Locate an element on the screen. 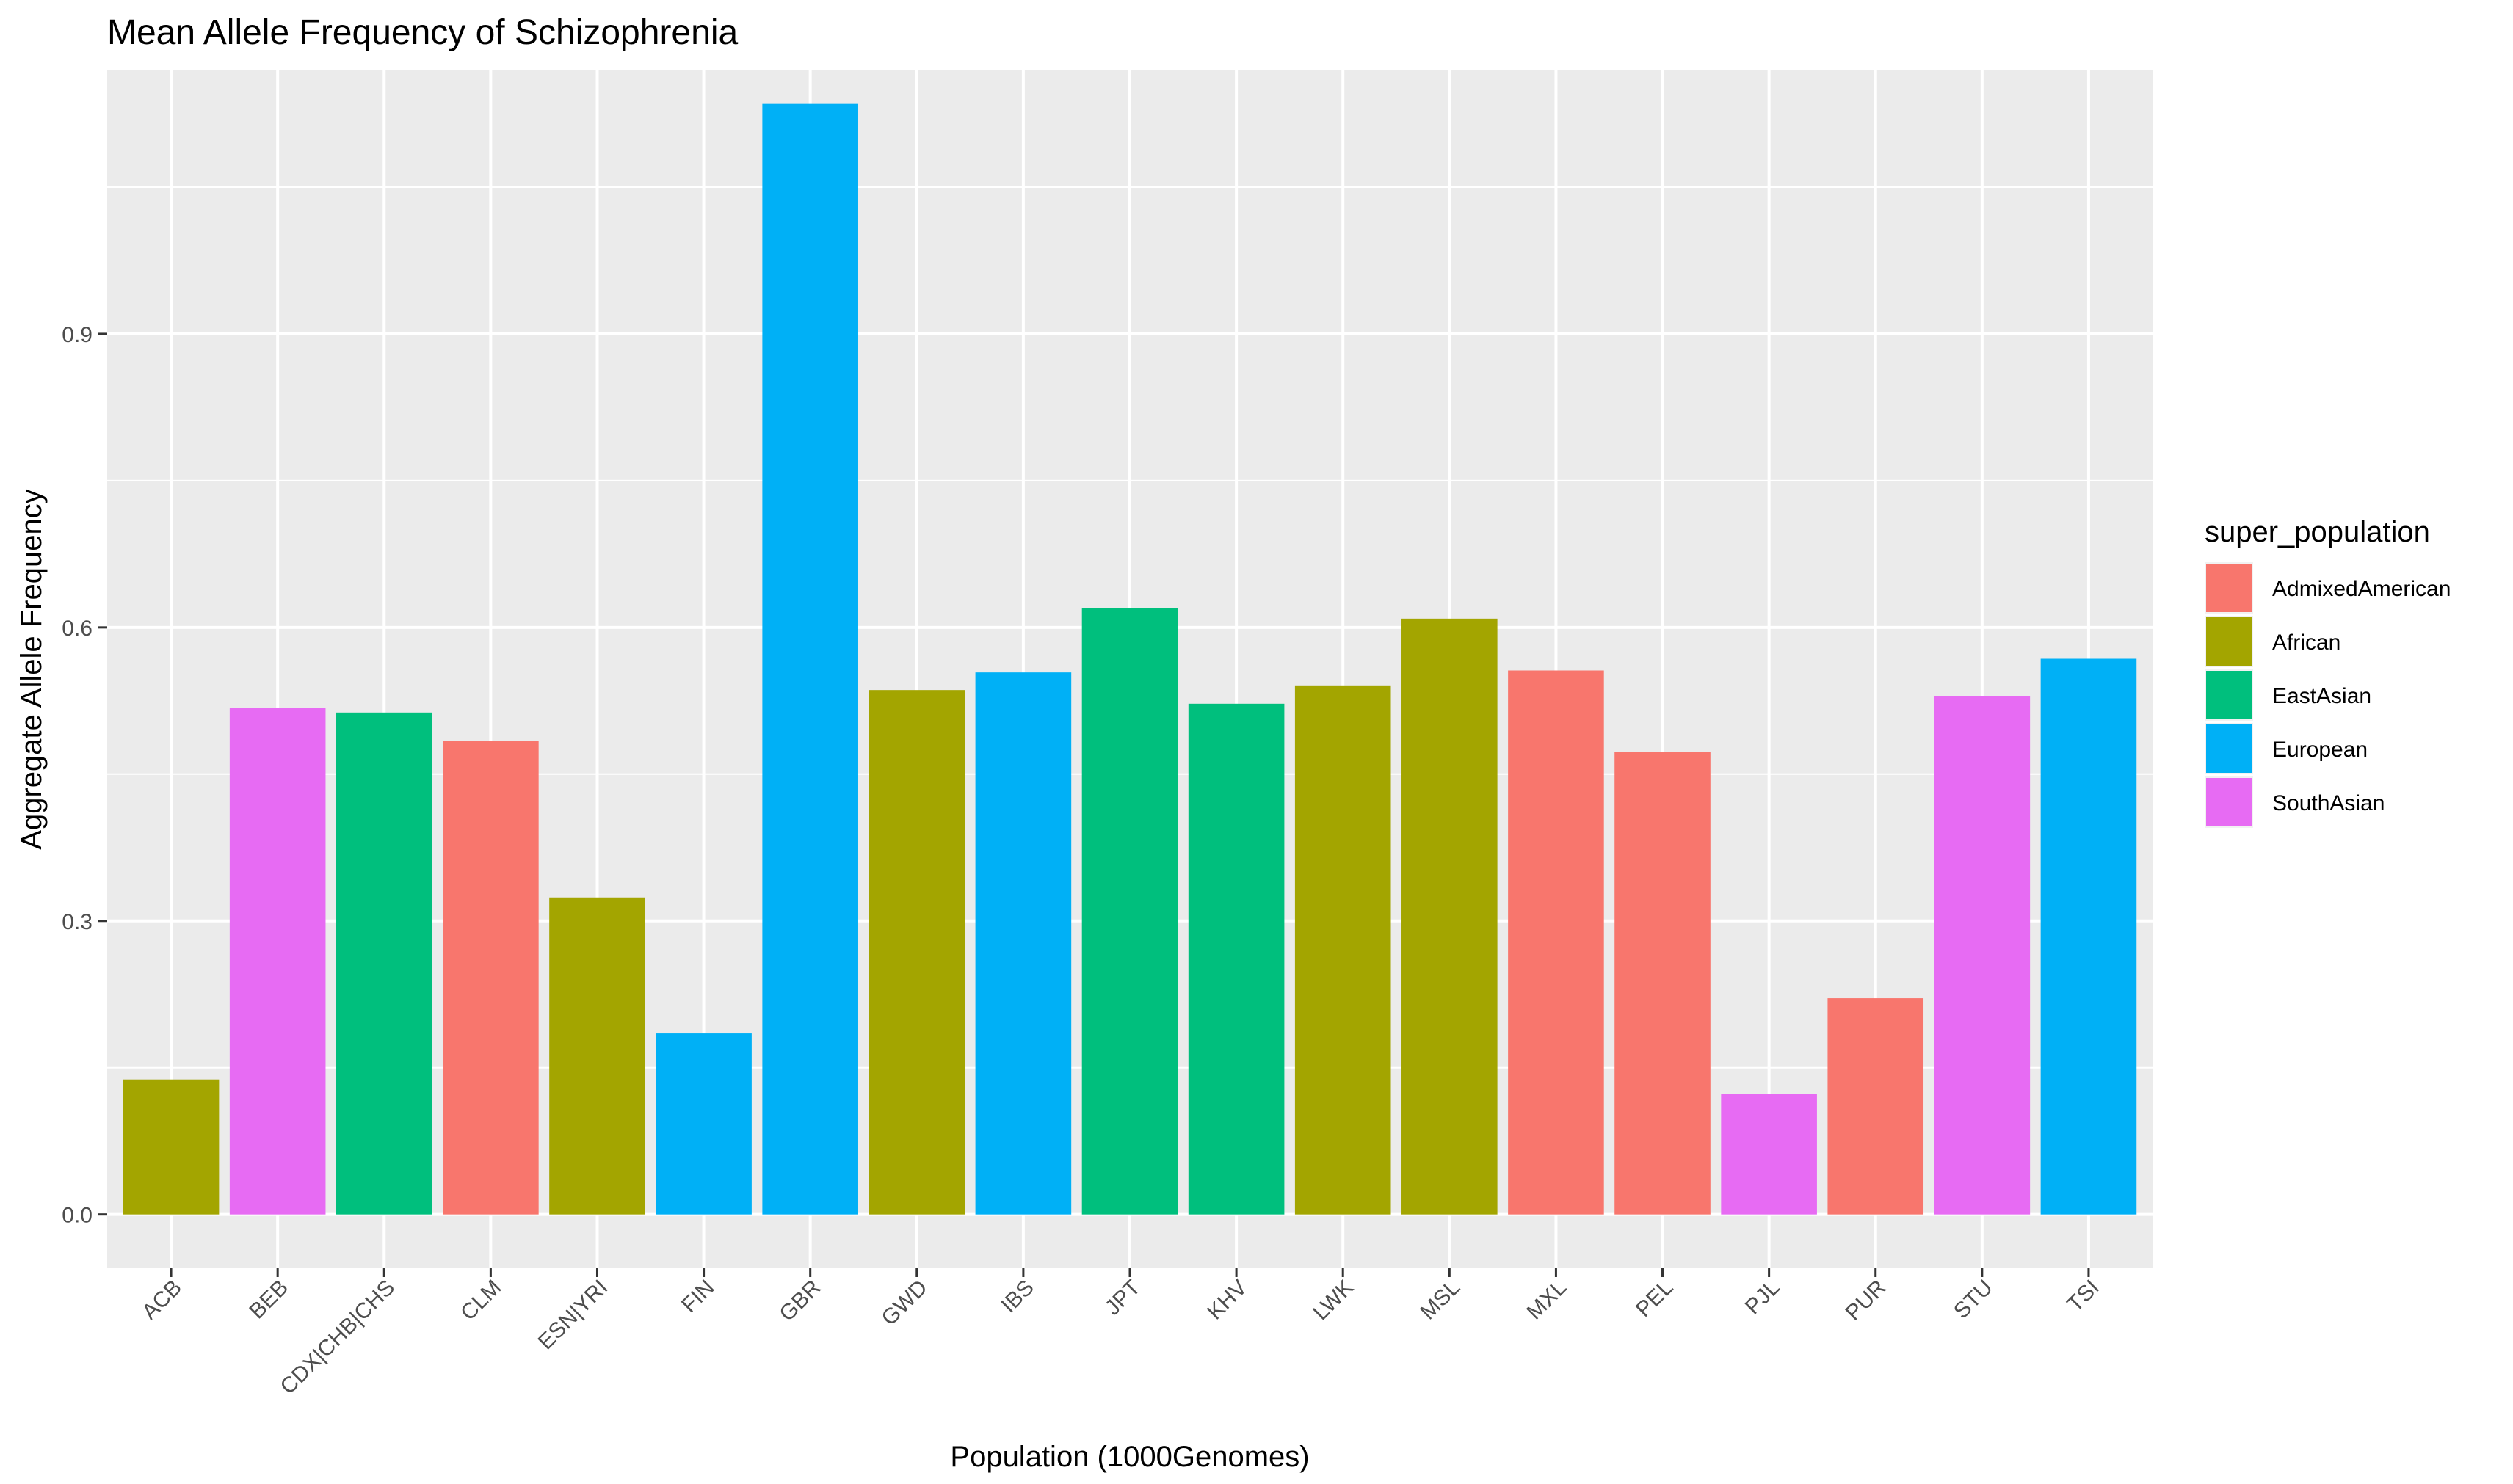 The height and width of the screenshot is (1484, 2513). x-tick-label: ESN|YRI is located at coordinates (573, 1315).